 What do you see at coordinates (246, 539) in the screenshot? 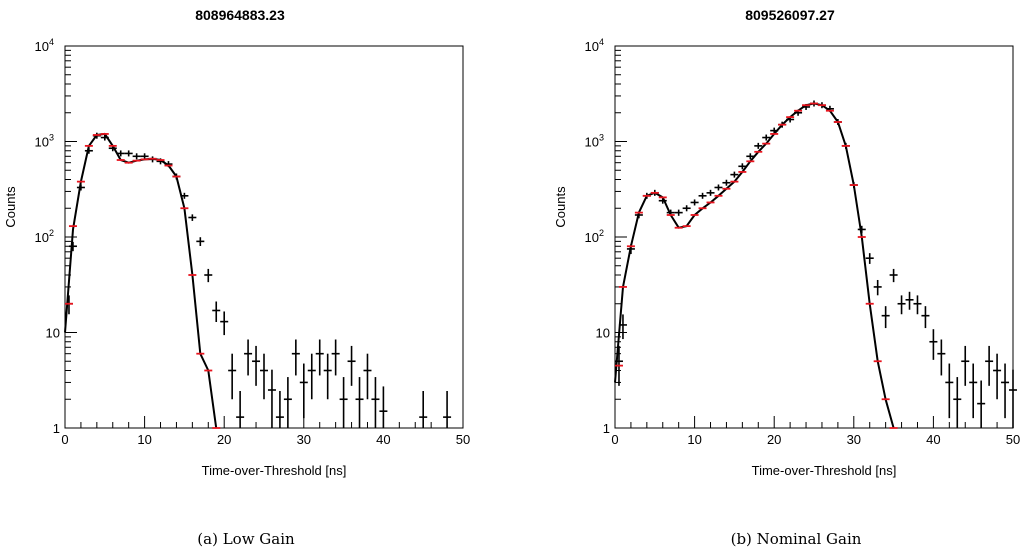
I see `figure-caption: (a) Low Gain` at bounding box center [246, 539].